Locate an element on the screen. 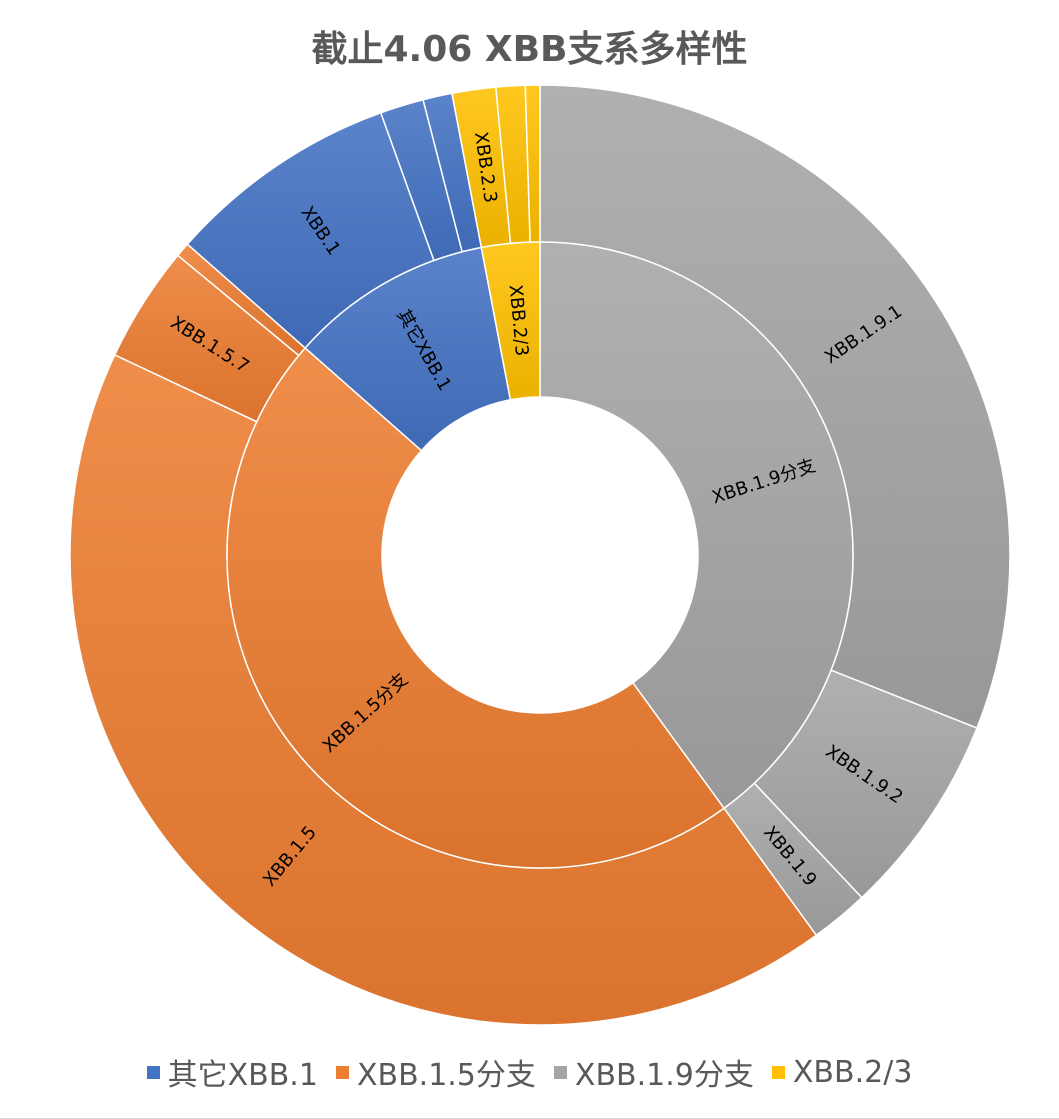 The image size is (1059, 1119). legend-label: XBB.2/3 is located at coordinates (852, 1072).